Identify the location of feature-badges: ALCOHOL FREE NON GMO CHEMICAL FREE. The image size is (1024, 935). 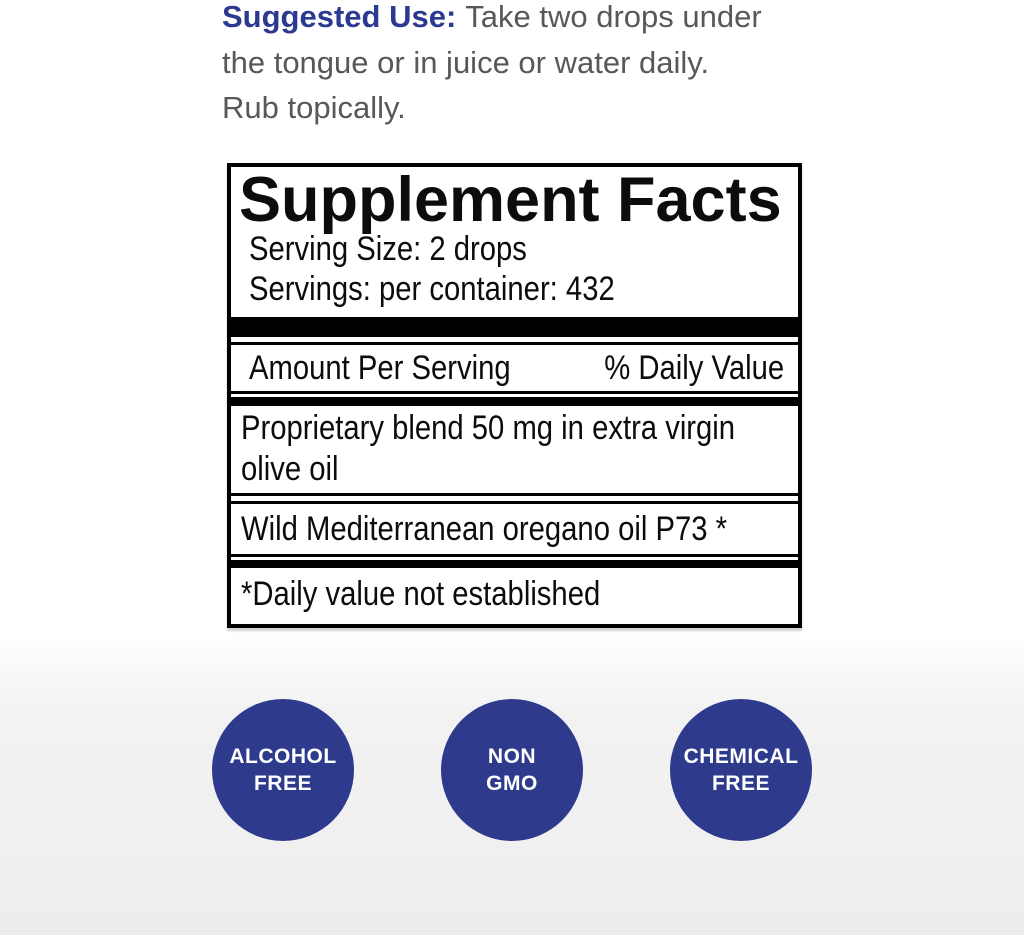
(512, 770).